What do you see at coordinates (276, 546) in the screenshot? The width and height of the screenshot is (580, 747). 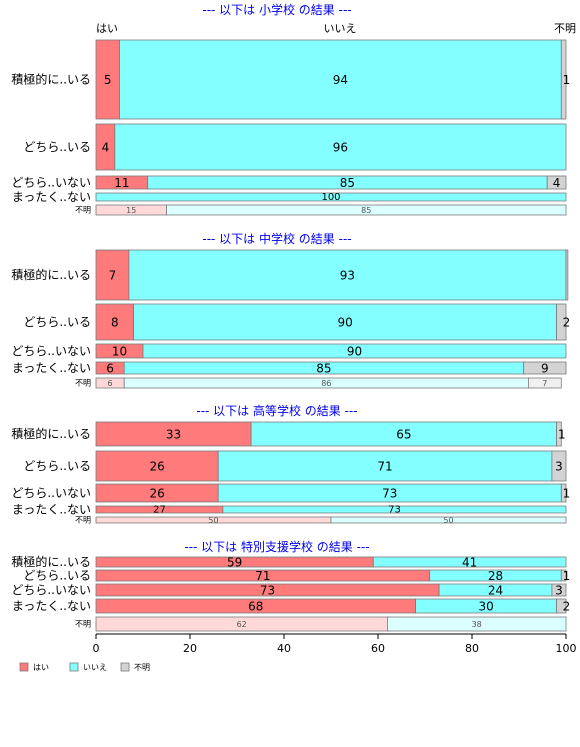 I see `panel-title: --- 以下は 特別支援学校 の結果 ---` at bounding box center [276, 546].